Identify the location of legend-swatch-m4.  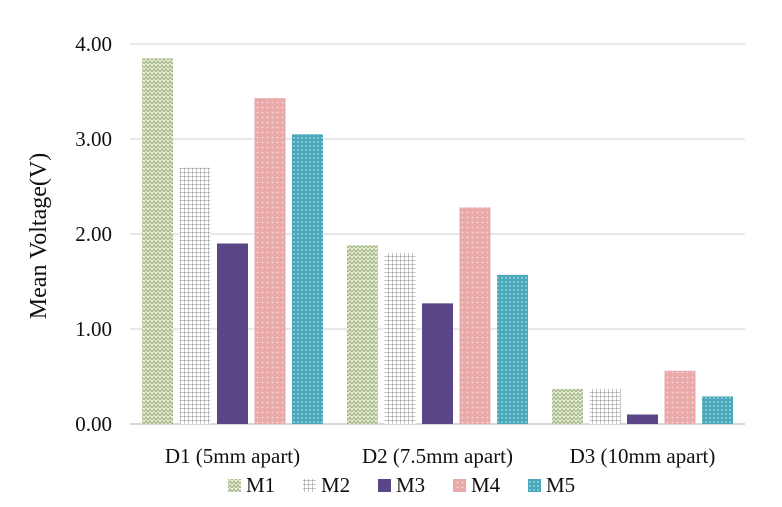
(459, 485).